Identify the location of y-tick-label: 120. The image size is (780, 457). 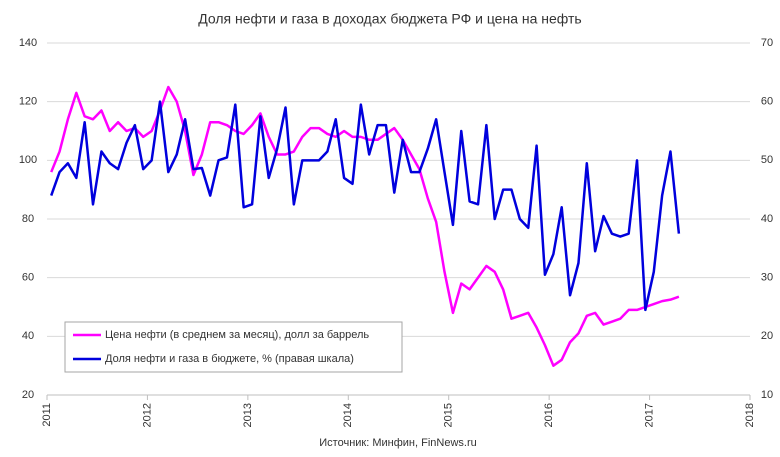
(28, 102).